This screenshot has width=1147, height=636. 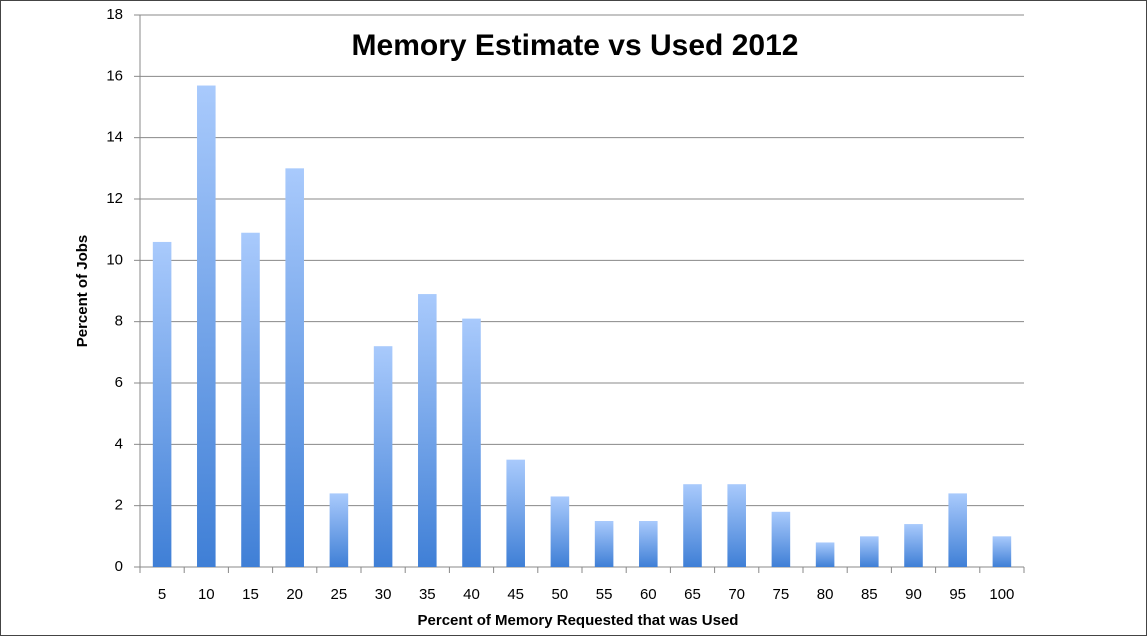 I want to click on x-tick-label: 45, so click(x=515, y=594).